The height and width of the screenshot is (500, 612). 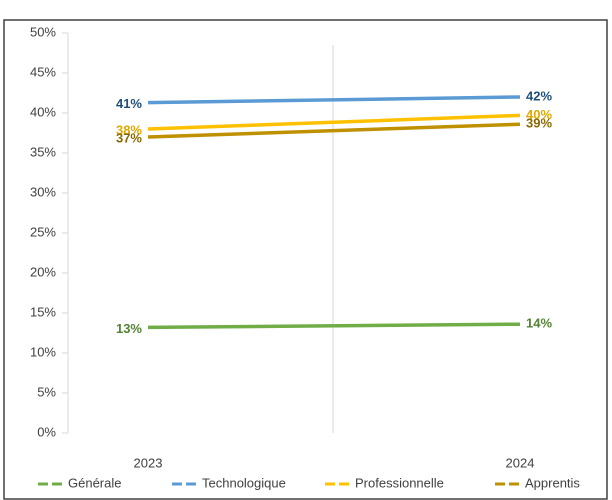 I want to click on data-label: 39%, so click(x=539, y=123).